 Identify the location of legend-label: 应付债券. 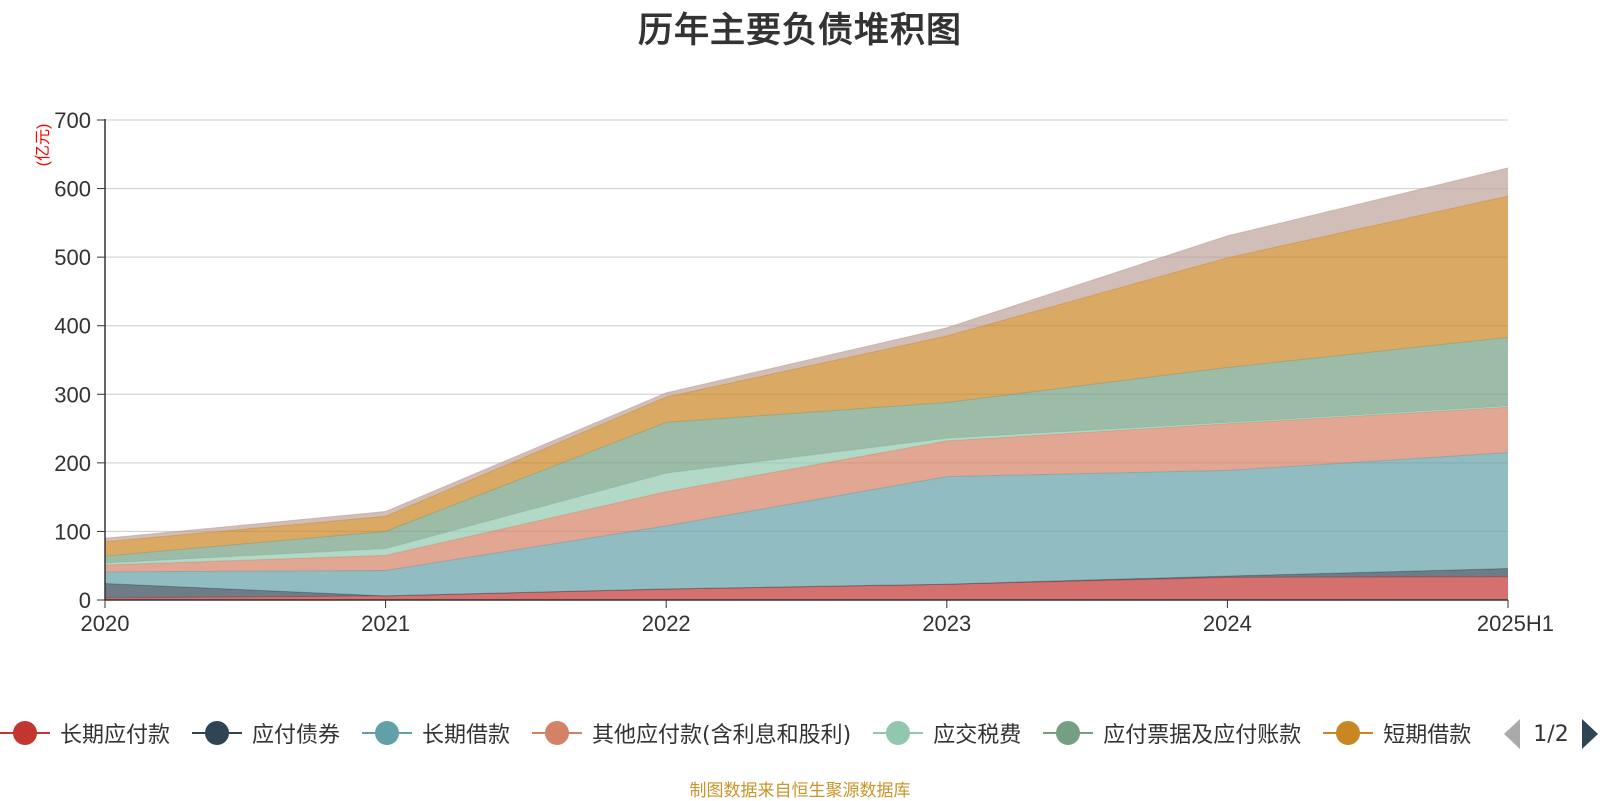
(296, 735).